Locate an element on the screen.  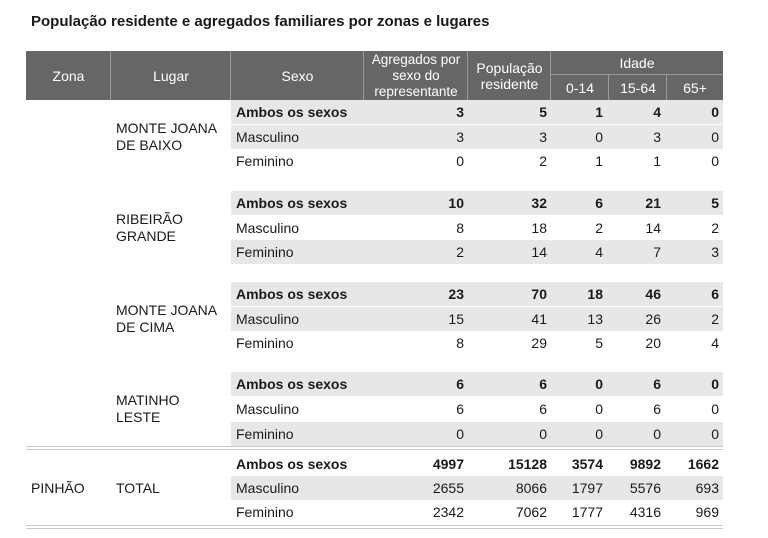
age-0-14-cell: 3574 is located at coordinates (587, 464).